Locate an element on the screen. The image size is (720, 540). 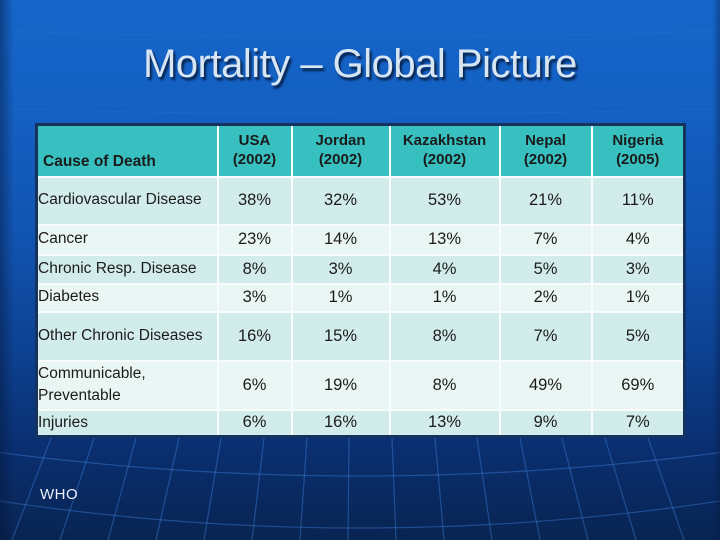
row-label: Communicable, Preventable is located at coordinates (127, 385).